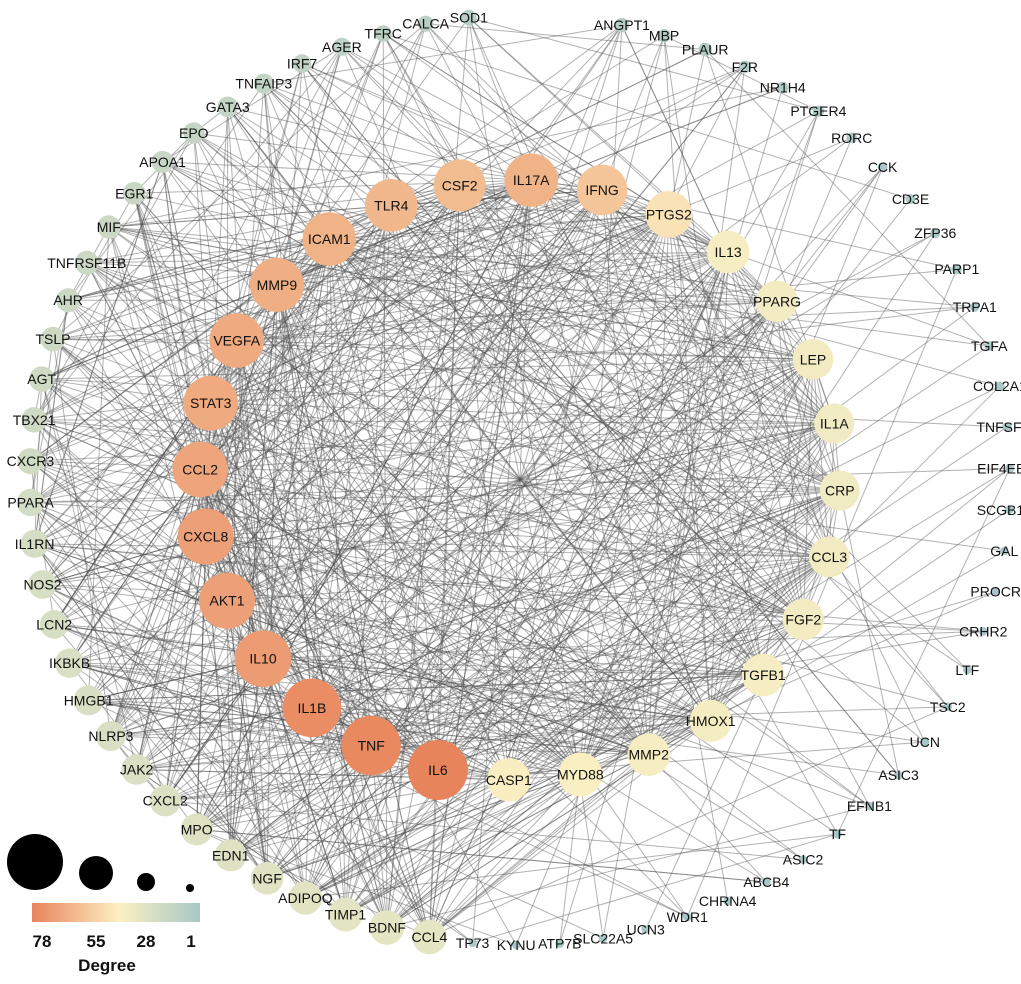 The width and height of the screenshot is (1021, 984). Describe the element at coordinates (371, 745) in the screenshot. I see `node-tnf: TNF` at that location.